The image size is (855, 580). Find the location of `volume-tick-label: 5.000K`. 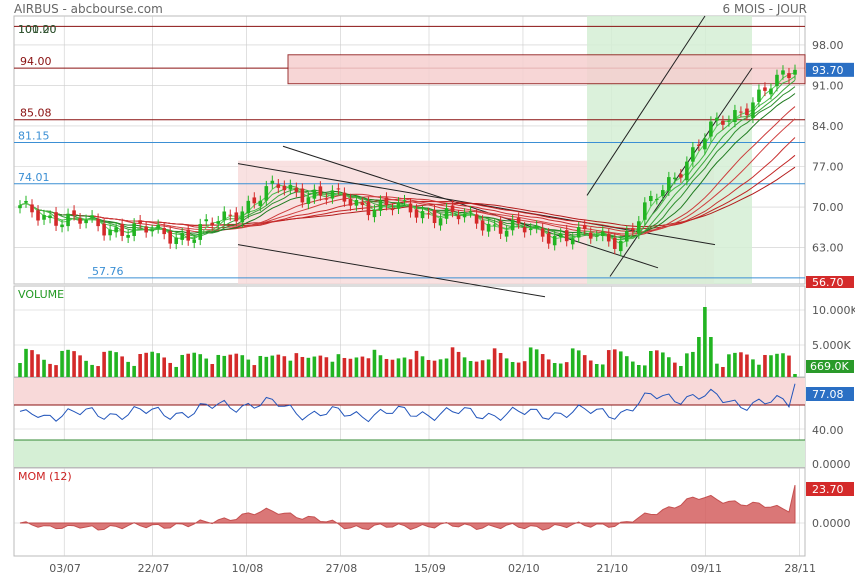

volume-tick-label: 5.000K is located at coordinates (831, 345).